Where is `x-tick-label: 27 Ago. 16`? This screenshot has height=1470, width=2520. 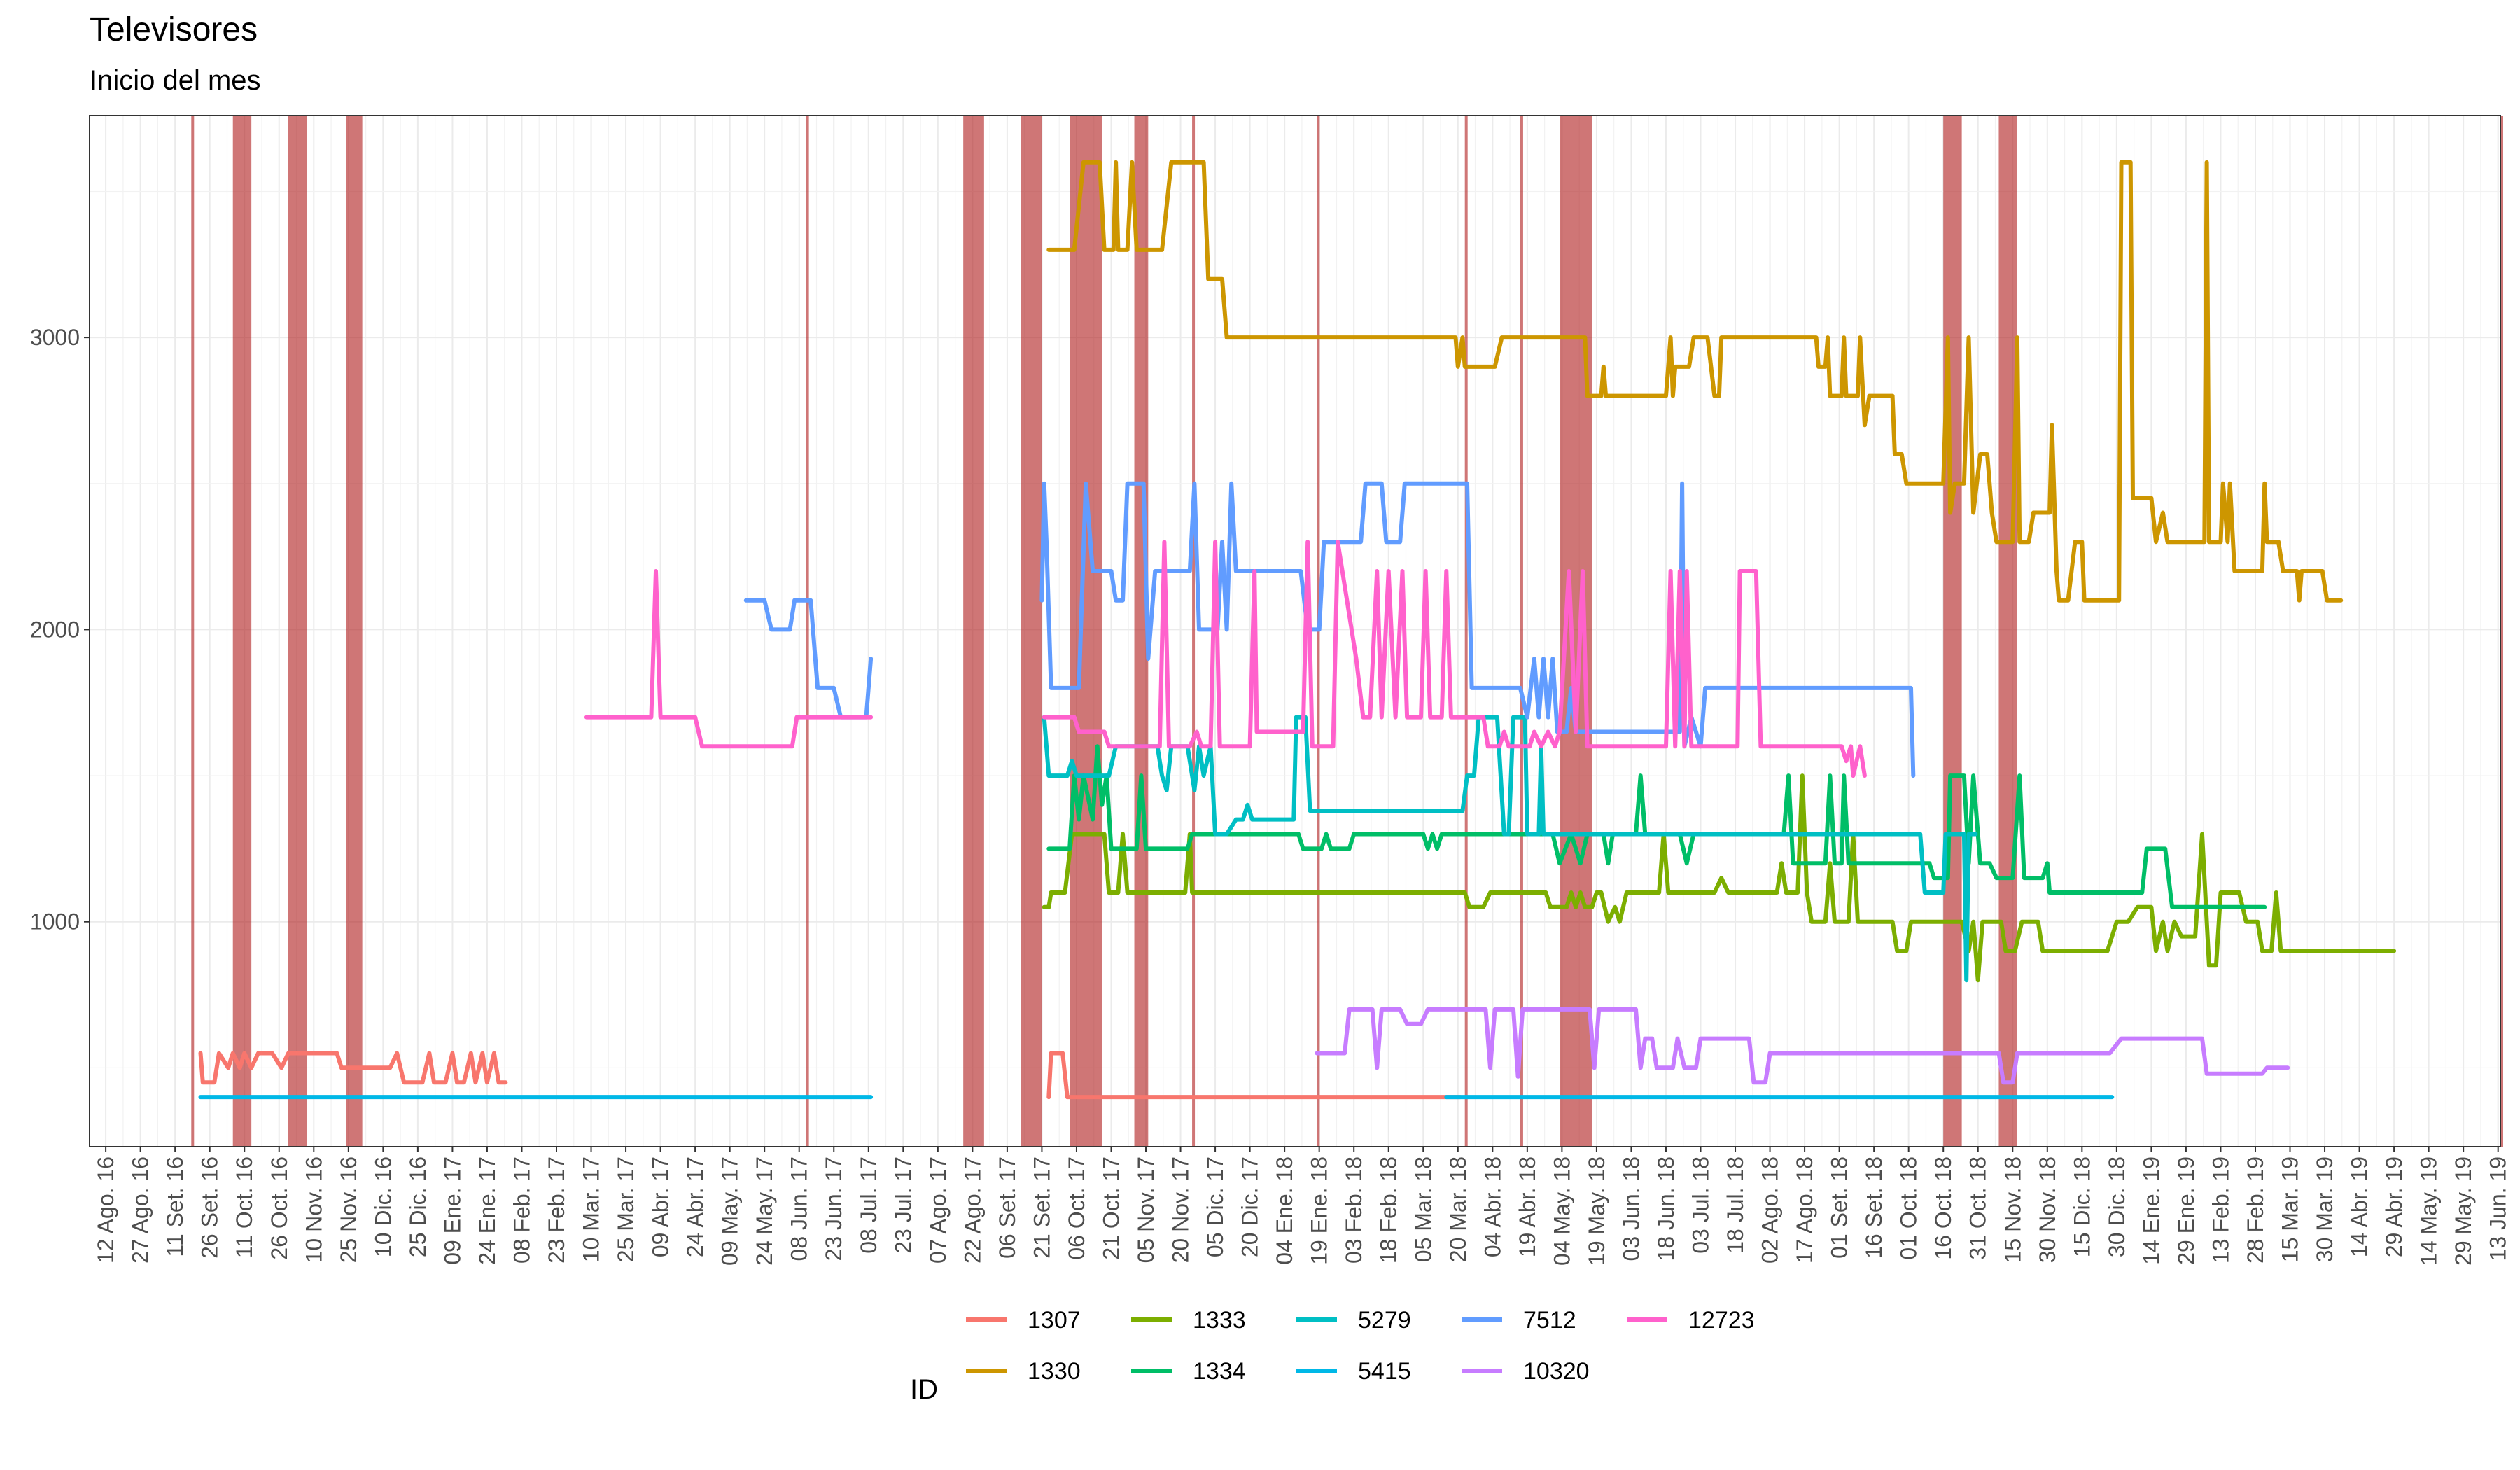
x-tick-label: 27 Ago. 16 is located at coordinates (140, 1210).